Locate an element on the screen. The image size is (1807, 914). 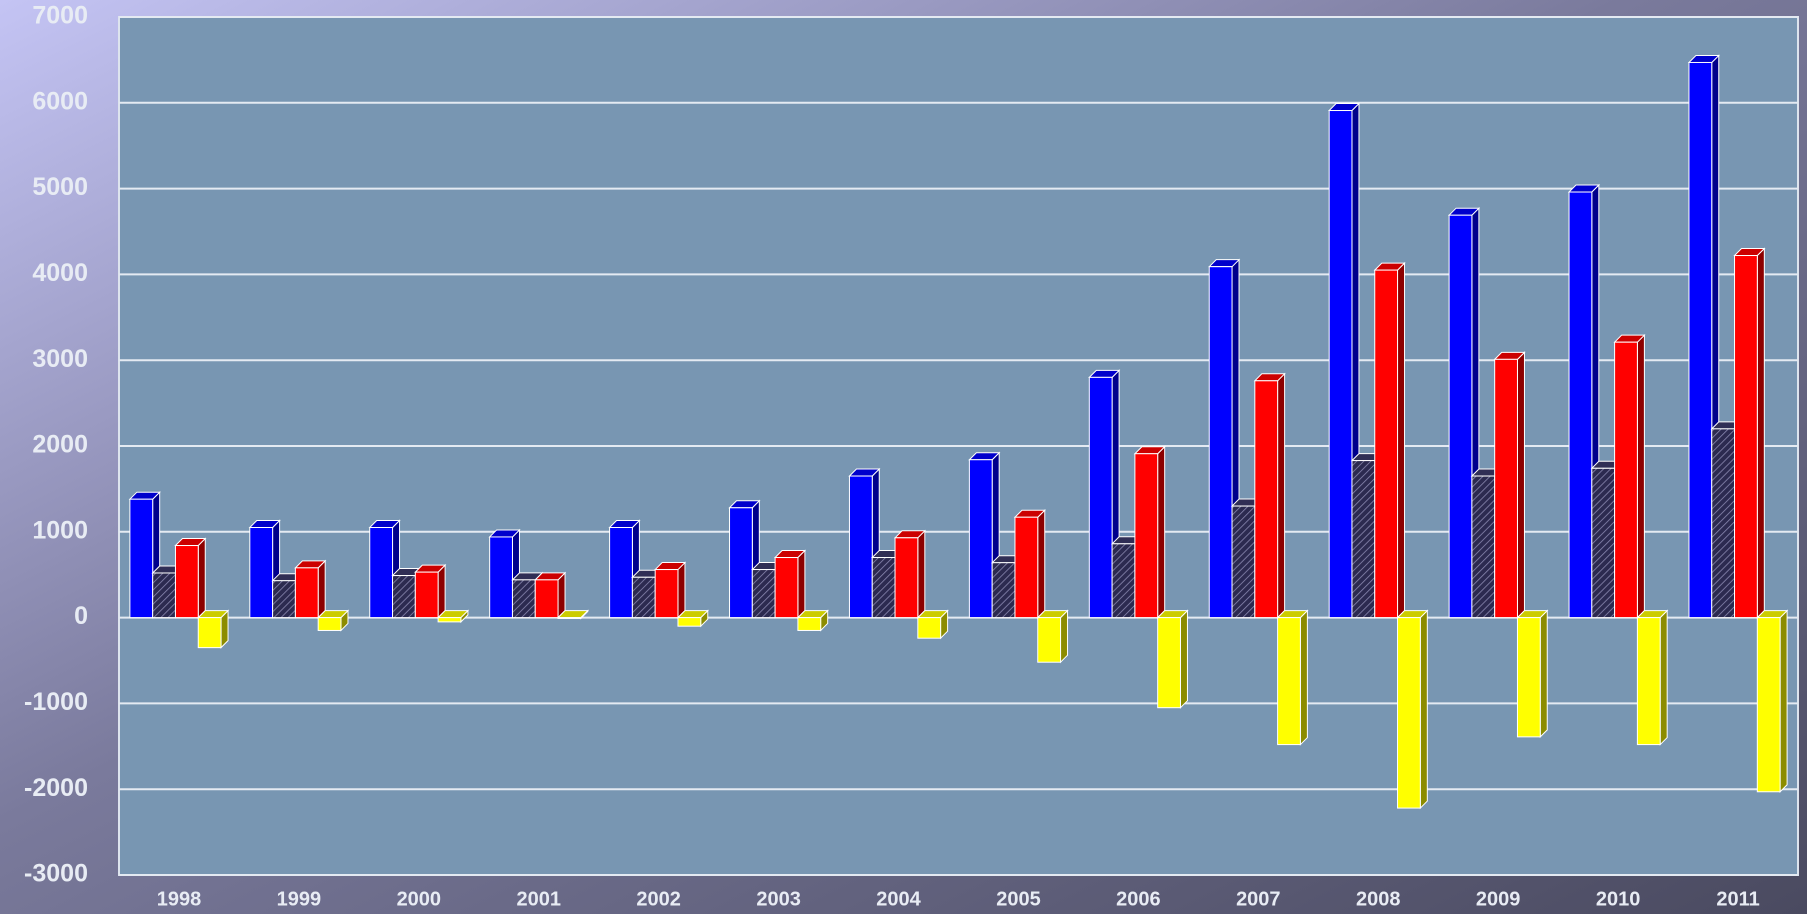
x-tick-label: 2005 is located at coordinates (1018, 899).